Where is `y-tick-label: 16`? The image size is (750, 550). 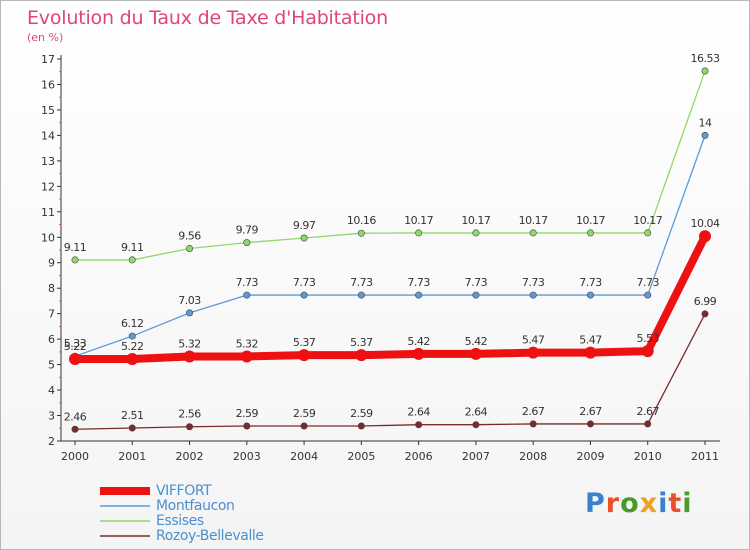
y-tick-label: 16 is located at coordinates (48, 84).